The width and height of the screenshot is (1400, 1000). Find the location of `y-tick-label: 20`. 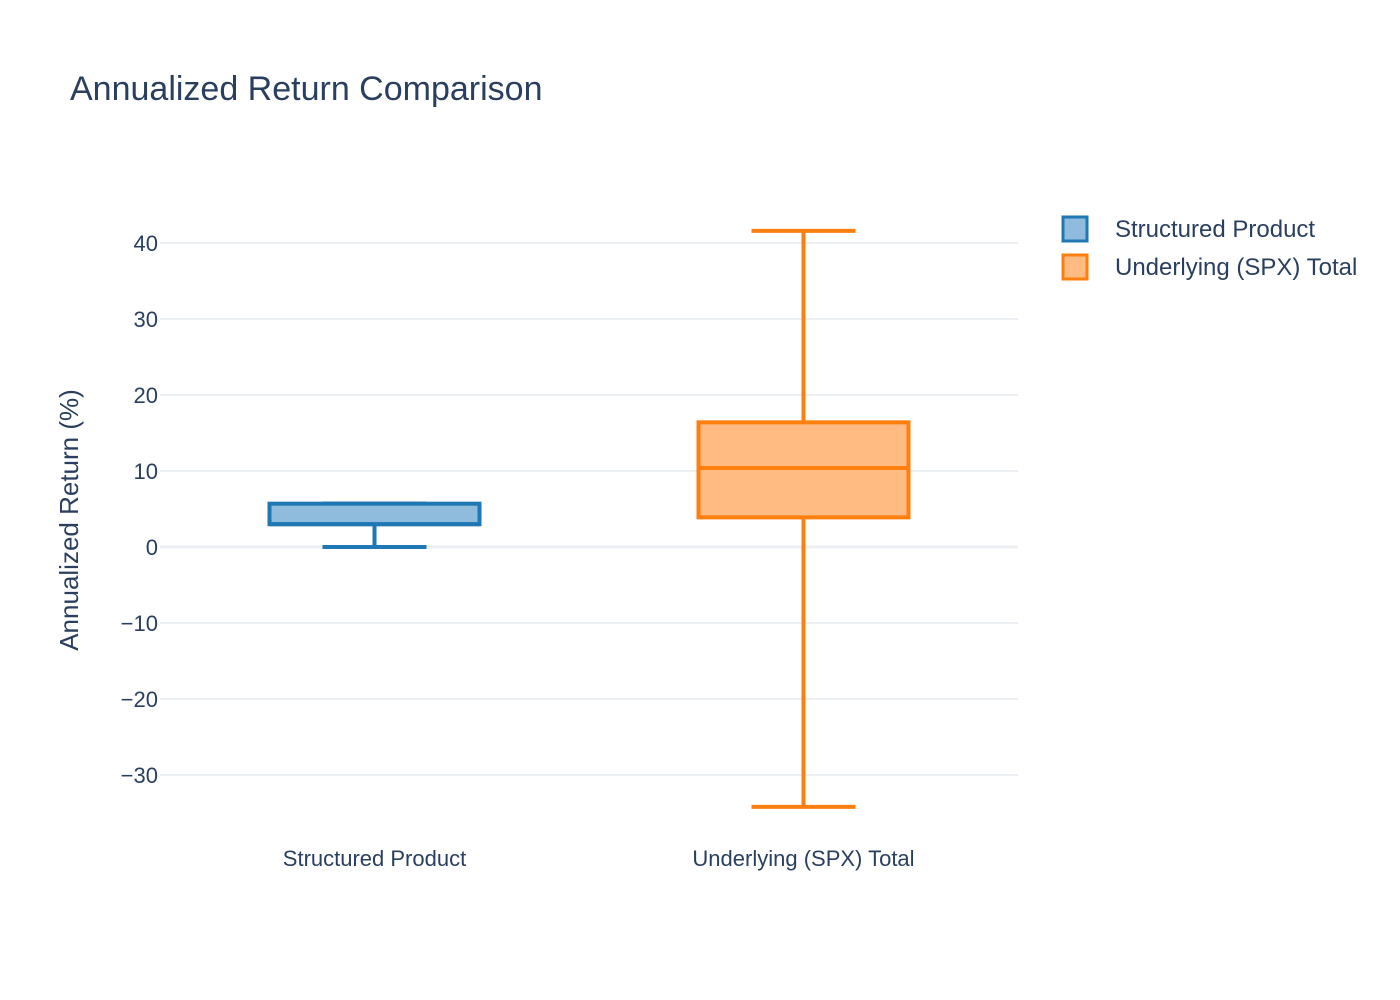

y-tick-label: 20 is located at coordinates (146, 395).